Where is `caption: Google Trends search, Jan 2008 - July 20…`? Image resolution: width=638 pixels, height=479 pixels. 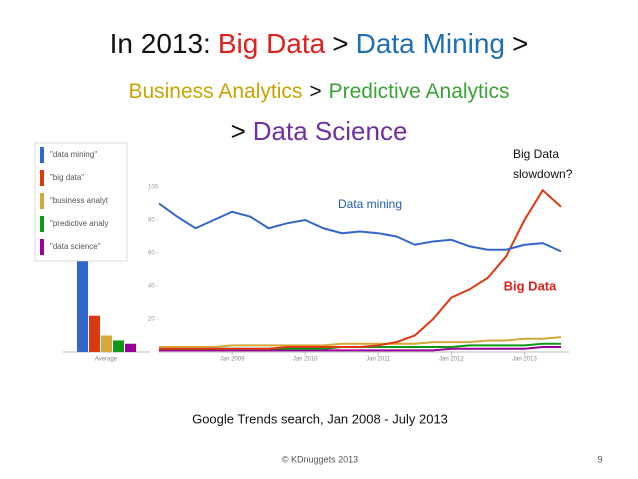
caption: Google Trends search, Jan 2008 - July 20… is located at coordinates (320, 418).